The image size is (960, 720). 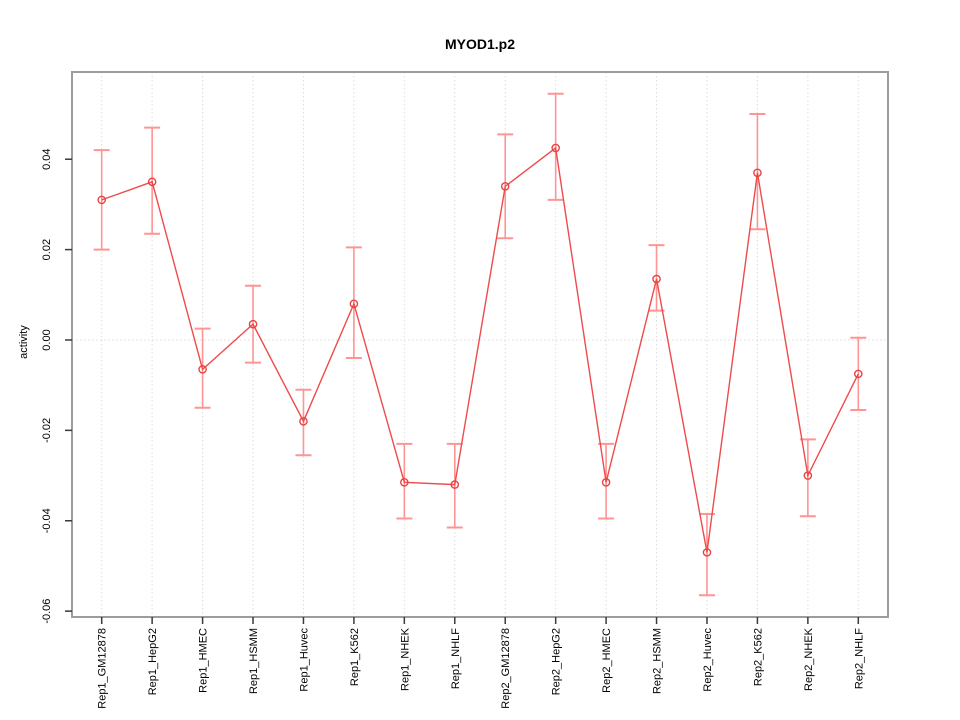 I want to click on x-tick-label: Rep1_NHLF, so click(x=456, y=658).